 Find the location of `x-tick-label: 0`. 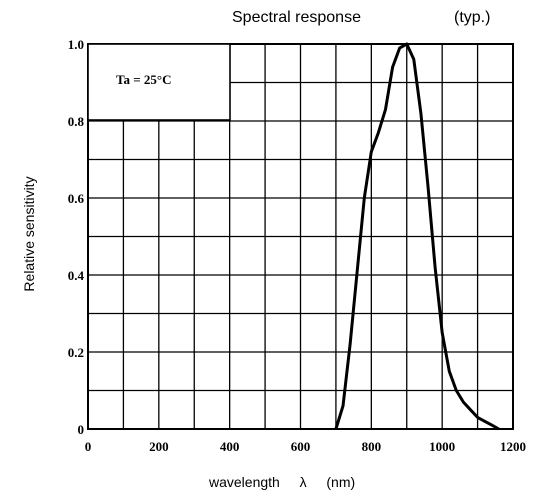

x-tick-label: 0 is located at coordinates (88, 446).